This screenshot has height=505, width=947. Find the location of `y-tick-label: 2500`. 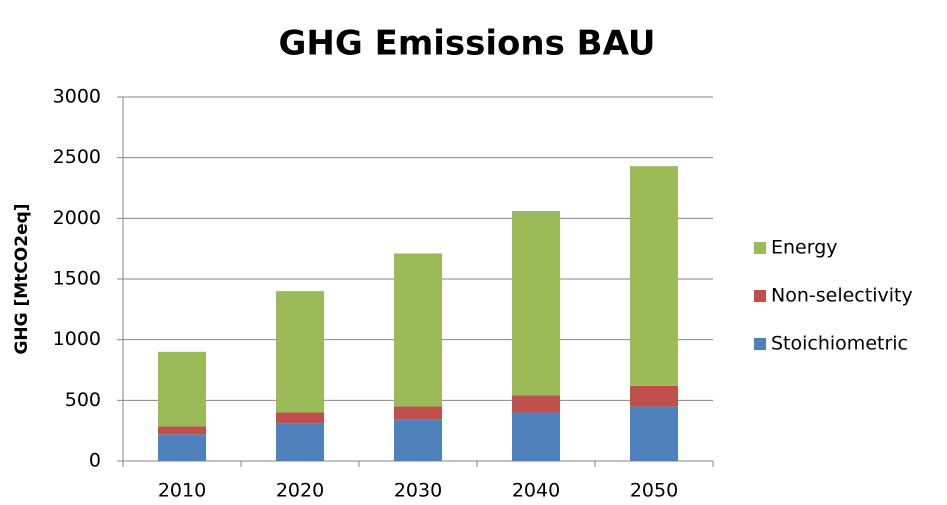

y-tick-label: 2500 is located at coordinates (77, 157).